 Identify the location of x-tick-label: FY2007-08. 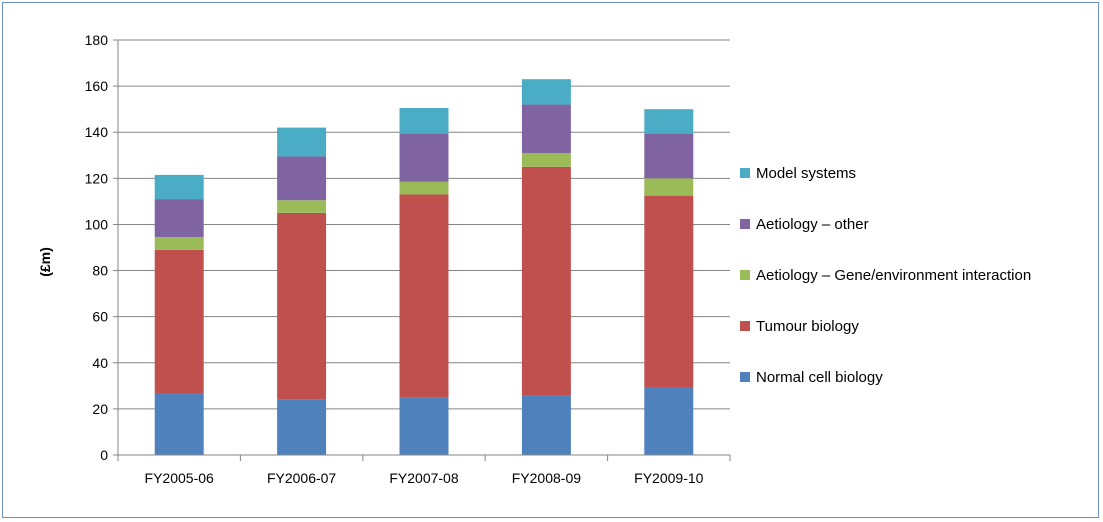
(423, 478).